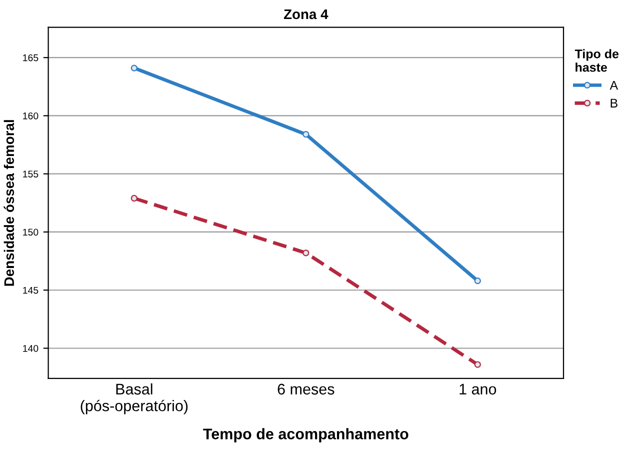 The width and height of the screenshot is (644, 456). What do you see at coordinates (30, 232) in the screenshot?
I see `y-tick-label: 150` at bounding box center [30, 232].